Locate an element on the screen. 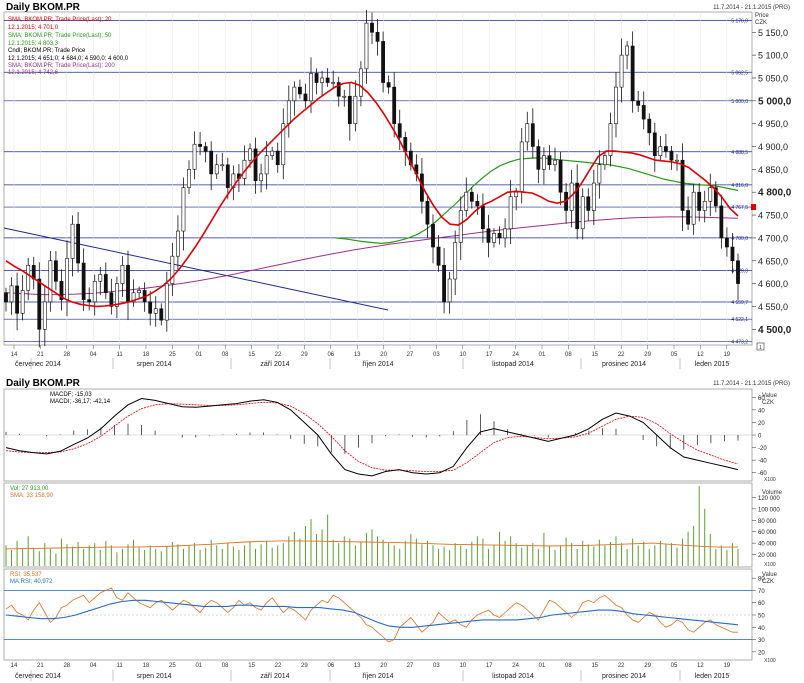  price-corner-box-label: 1 is located at coordinates (760, 348).